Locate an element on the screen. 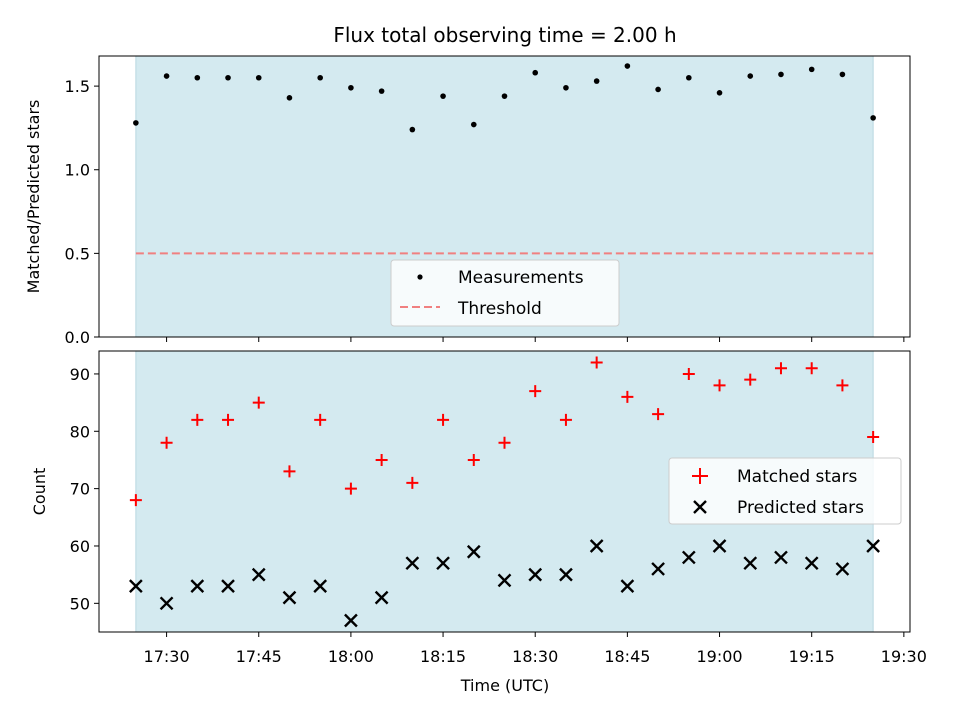 This screenshot has height=720, width=960. legend-measurements-marker is located at coordinates (420, 277).